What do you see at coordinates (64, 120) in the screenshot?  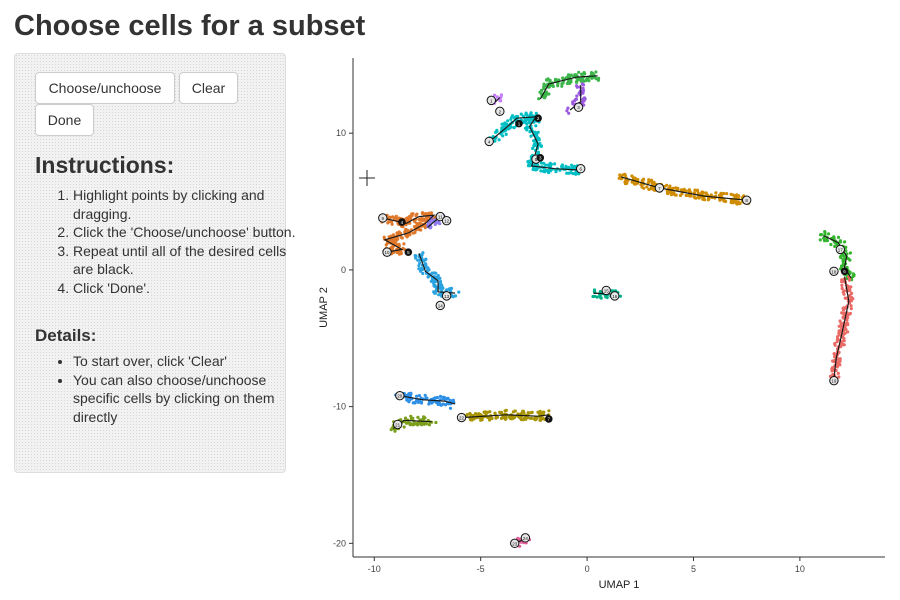 I see `done-button: Done` at bounding box center [64, 120].